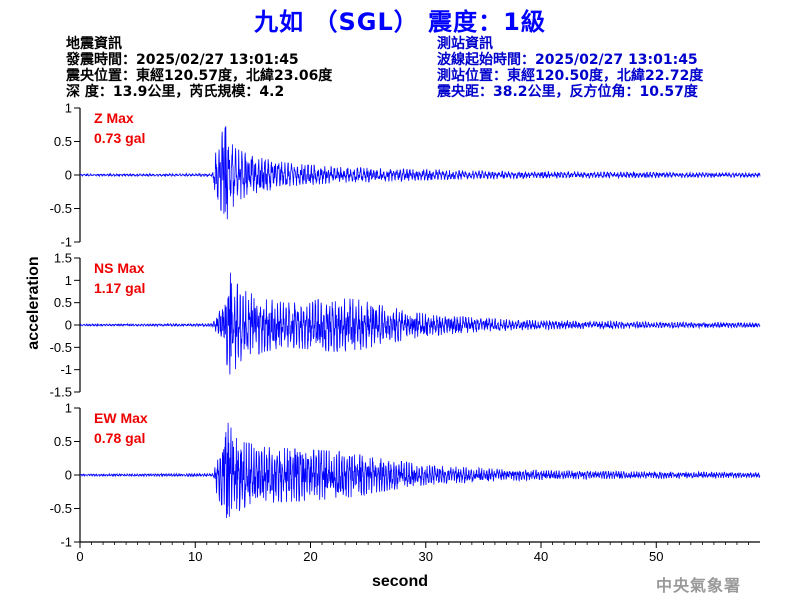  I want to click on agency-watermark: 中央氣象署, so click(699, 585).